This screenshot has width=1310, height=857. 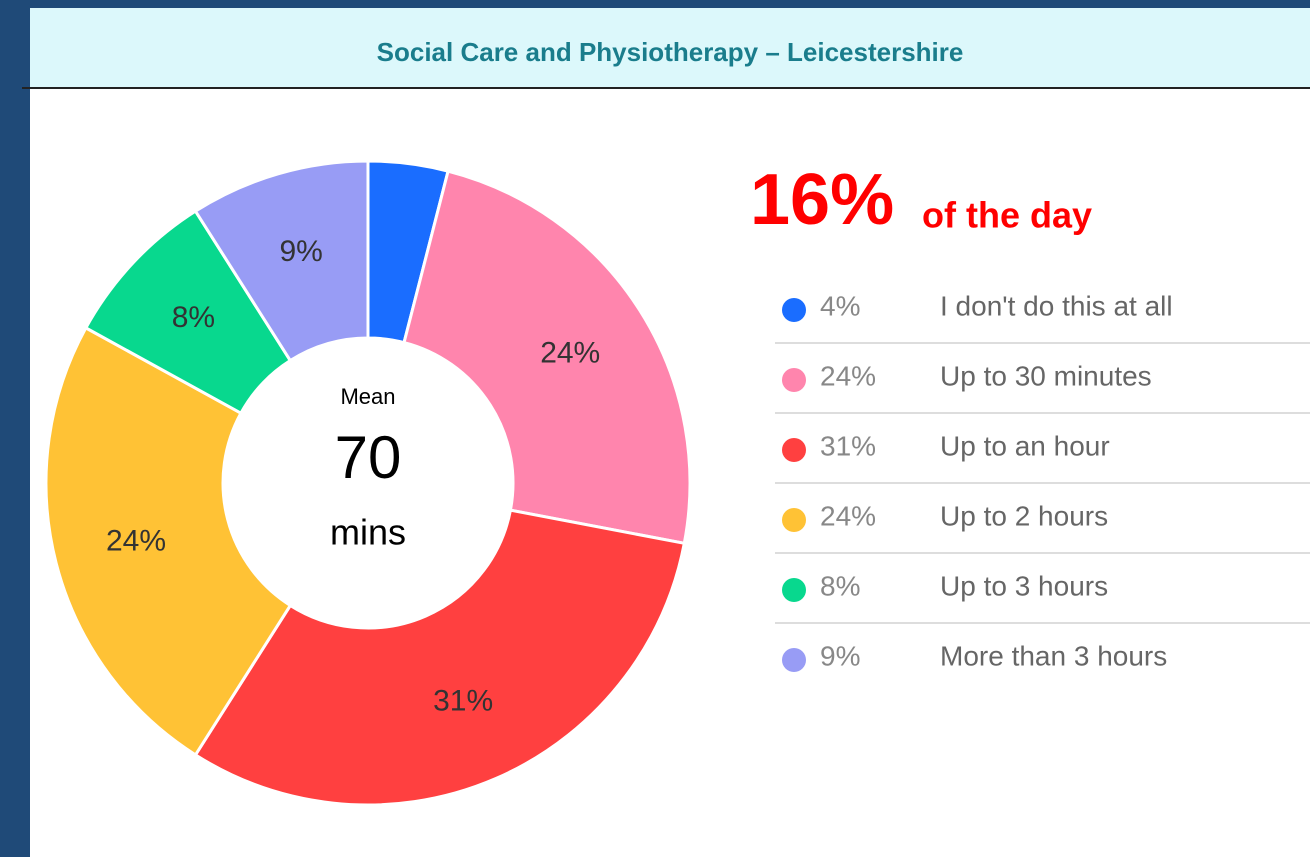 What do you see at coordinates (193, 317) in the screenshot?
I see `slice-label: 8%` at bounding box center [193, 317].